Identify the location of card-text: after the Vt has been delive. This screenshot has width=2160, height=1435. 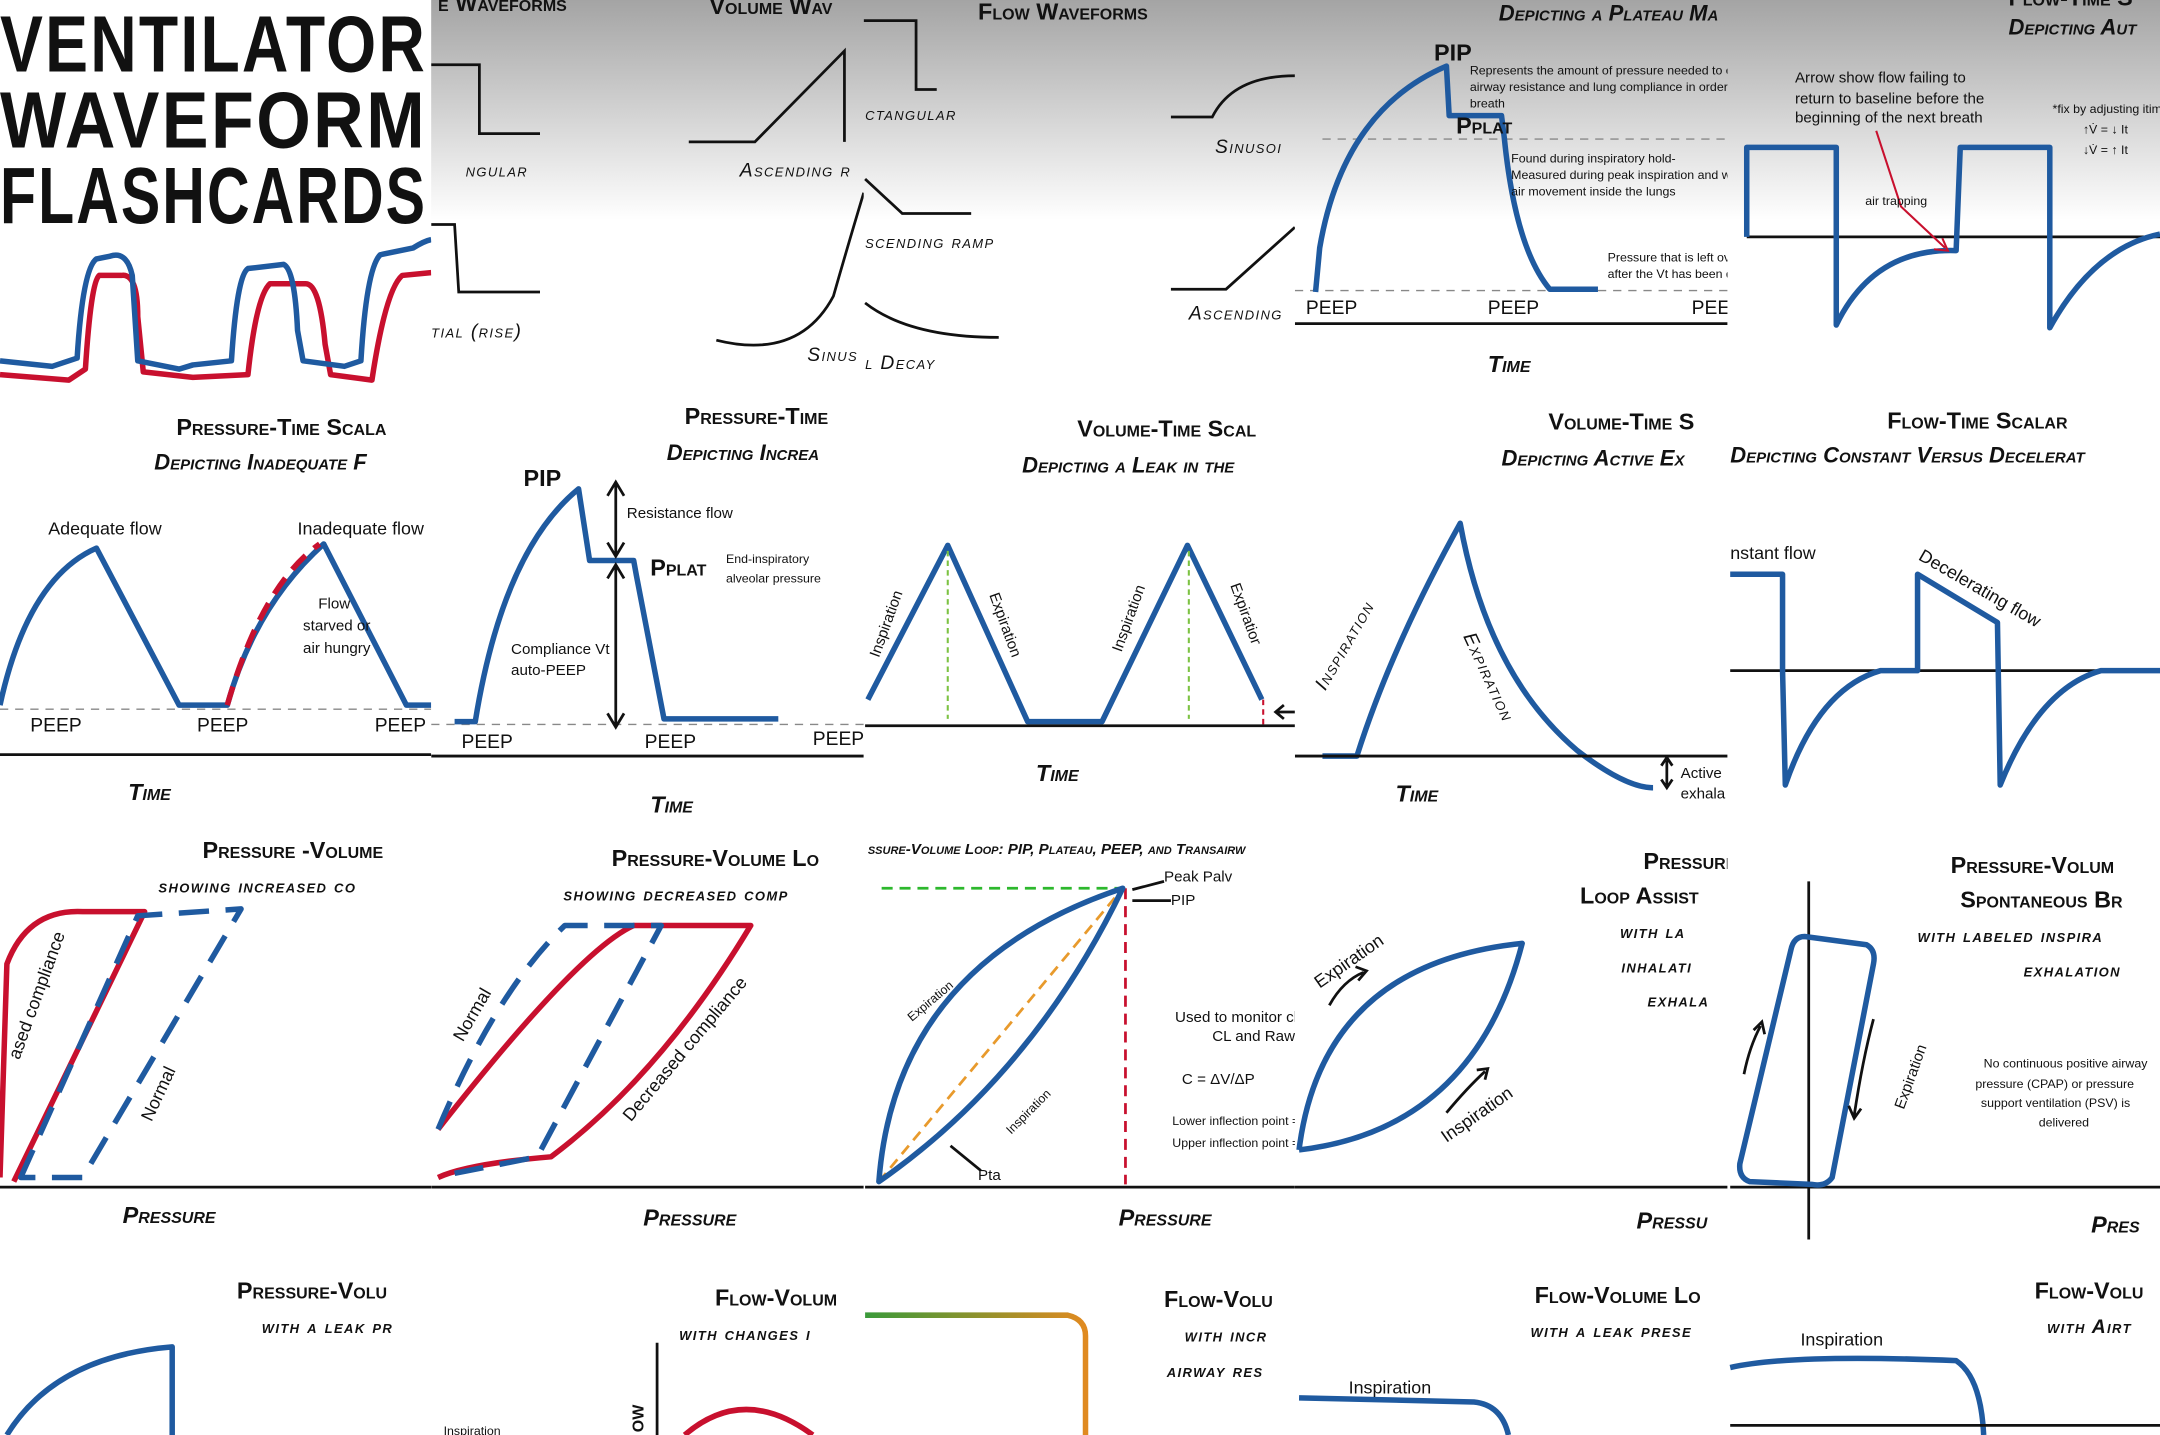
(1683, 274).